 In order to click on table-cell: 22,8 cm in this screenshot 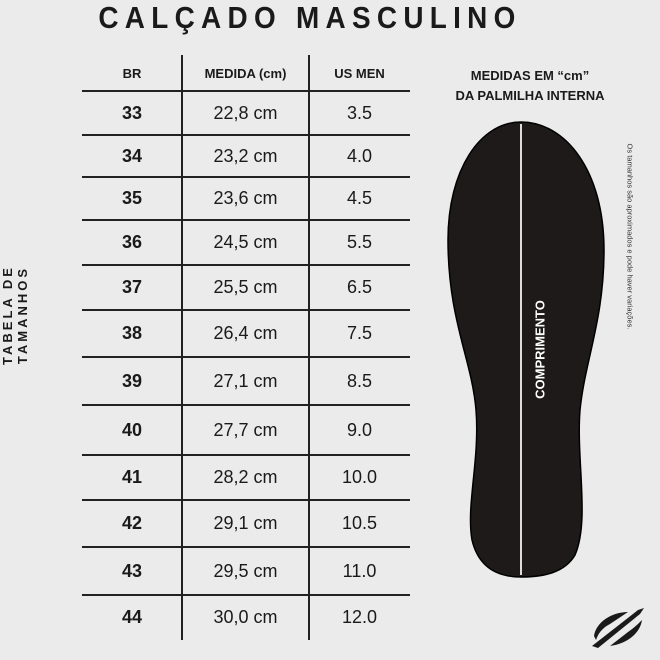, I will do `click(245, 112)`.